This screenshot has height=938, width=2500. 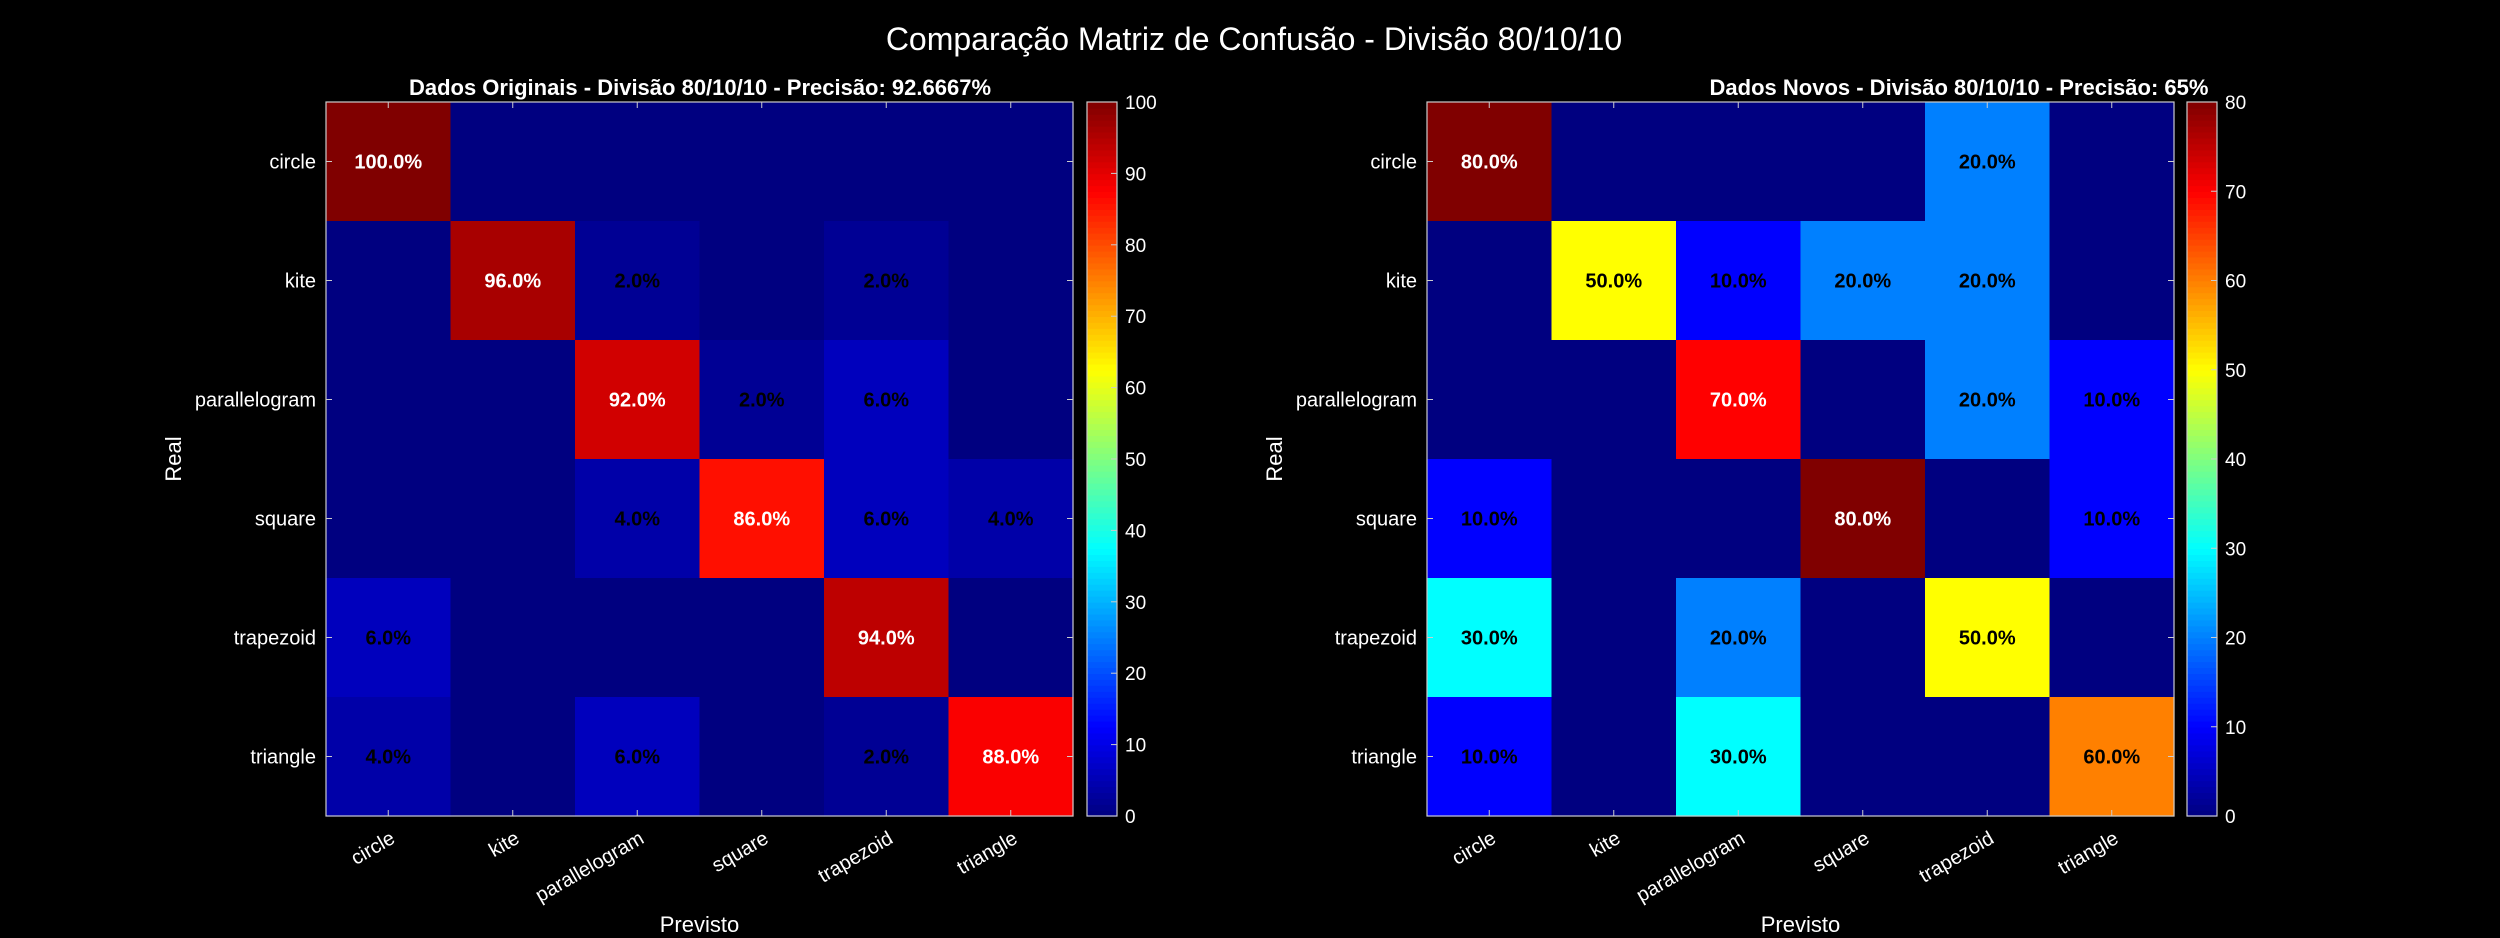 I want to click on heatmap-cell-circle-triangle, so click(x=1011, y=162).